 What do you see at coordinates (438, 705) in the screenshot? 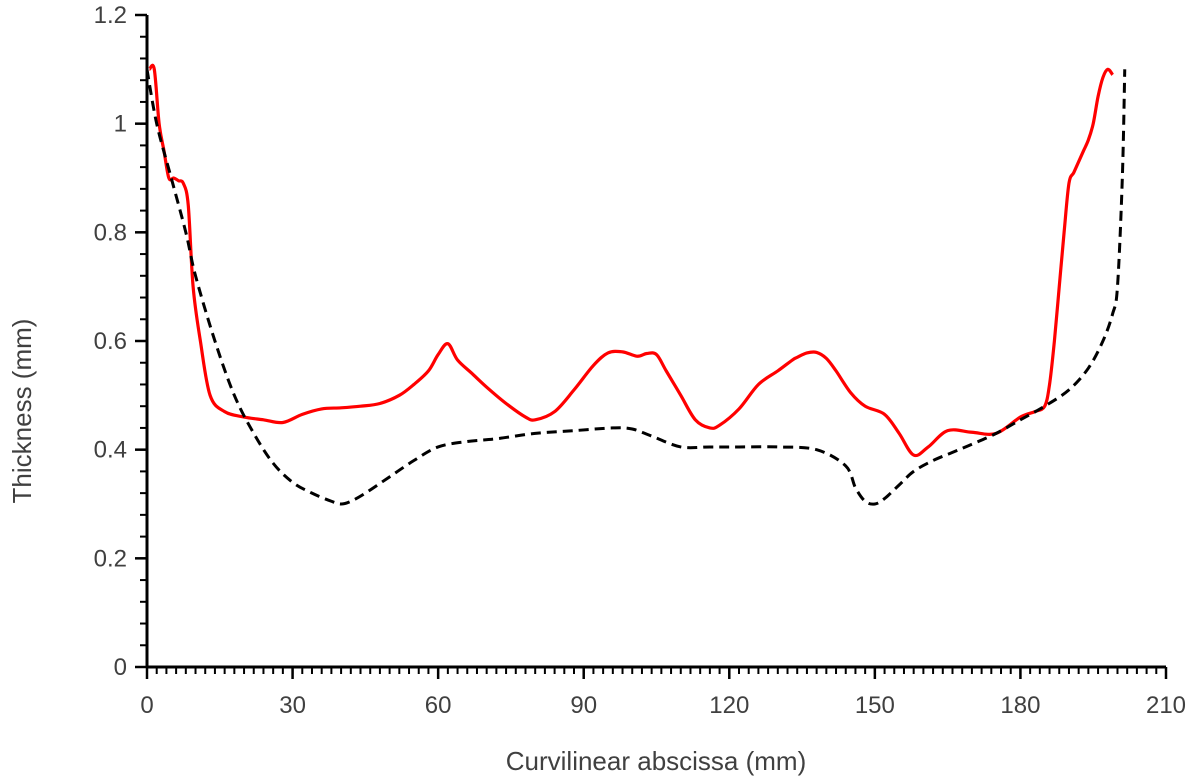
I see `x-tick-label: 60` at bounding box center [438, 705].